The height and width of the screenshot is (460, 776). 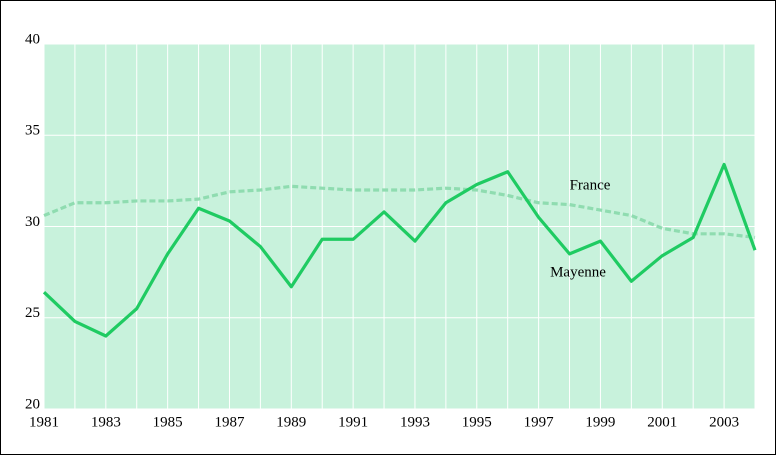 What do you see at coordinates (291, 422) in the screenshot?
I see `x-tick-label: 1989` at bounding box center [291, 422].